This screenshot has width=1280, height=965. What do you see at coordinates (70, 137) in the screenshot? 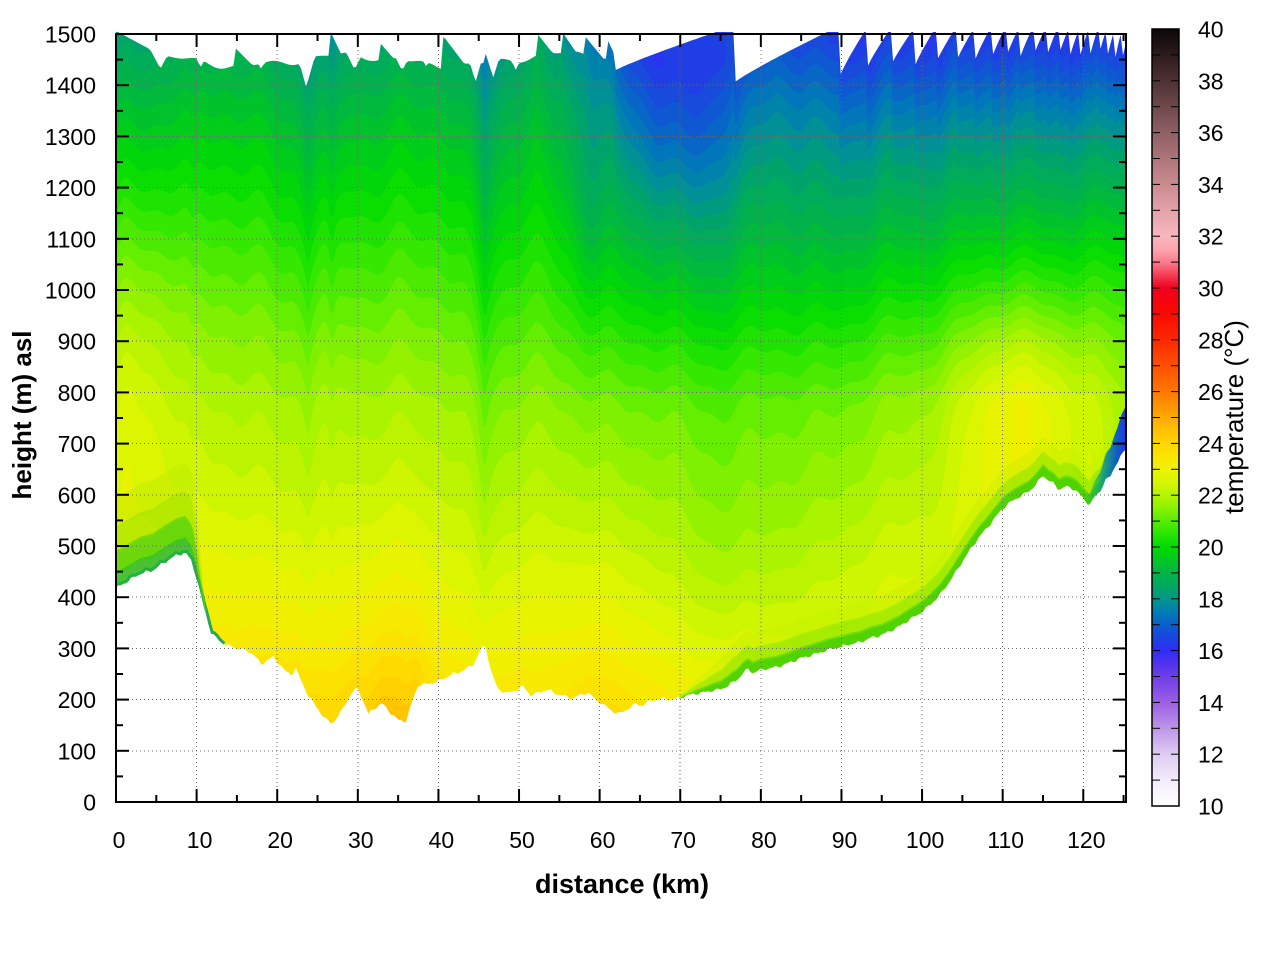
I see `svg-text: 1300` at bounding box center [70, 137].